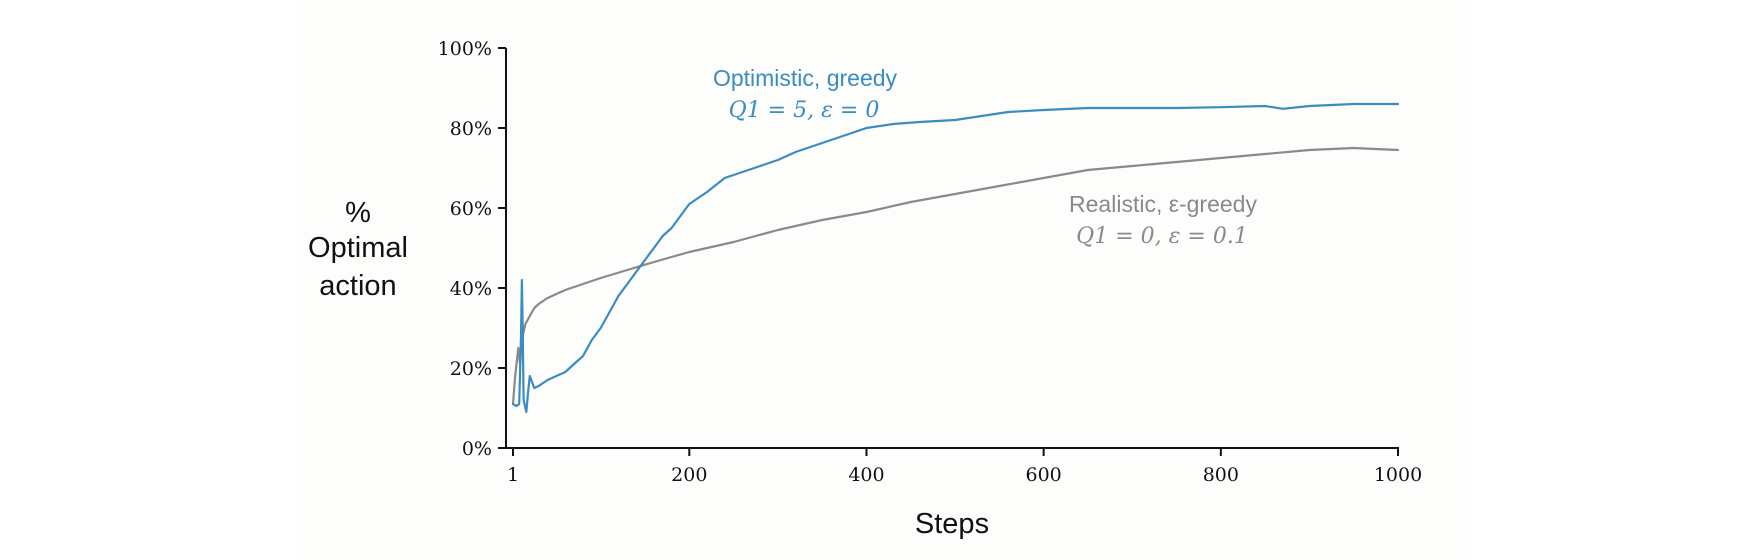 The image size is (1754, 560). I want to click on y-tick-label: 40%, so click(471, 289).